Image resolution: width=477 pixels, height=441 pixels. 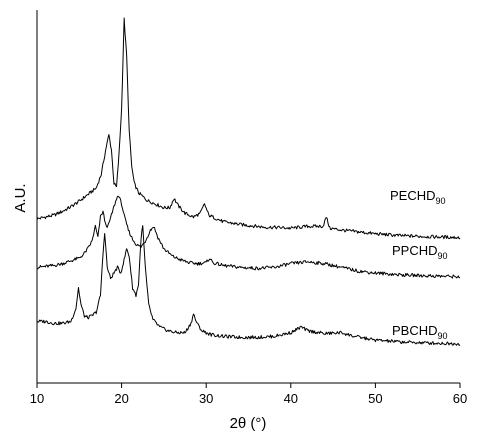 What do you see at coordinates (460, 398) in the screenshot?
I see `x-tick-label: 60` at bounding box center [460, 398].